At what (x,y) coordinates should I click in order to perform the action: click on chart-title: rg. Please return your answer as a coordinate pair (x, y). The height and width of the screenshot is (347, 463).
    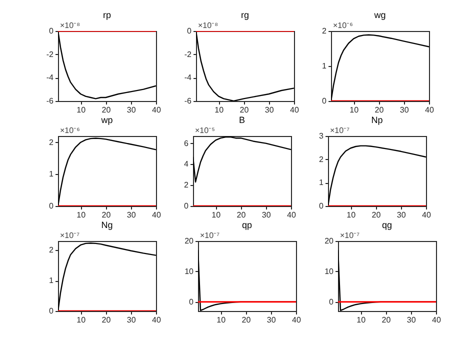
    Looking at the image, I should click on (245, 15).